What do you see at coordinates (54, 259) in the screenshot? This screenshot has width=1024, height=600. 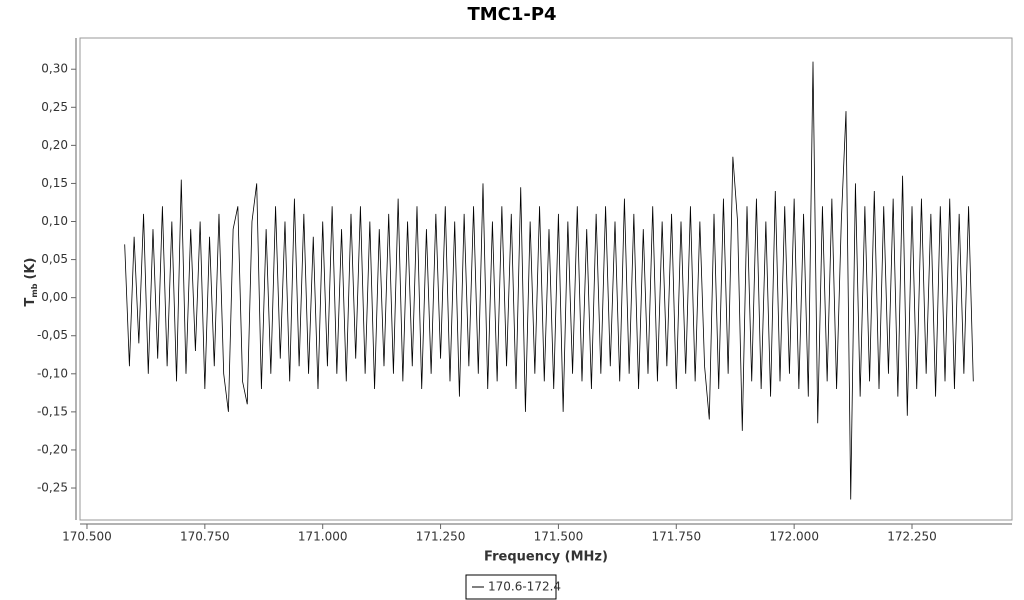 I see `y-tick-label: 0,05` at bounding box center [54, 259].